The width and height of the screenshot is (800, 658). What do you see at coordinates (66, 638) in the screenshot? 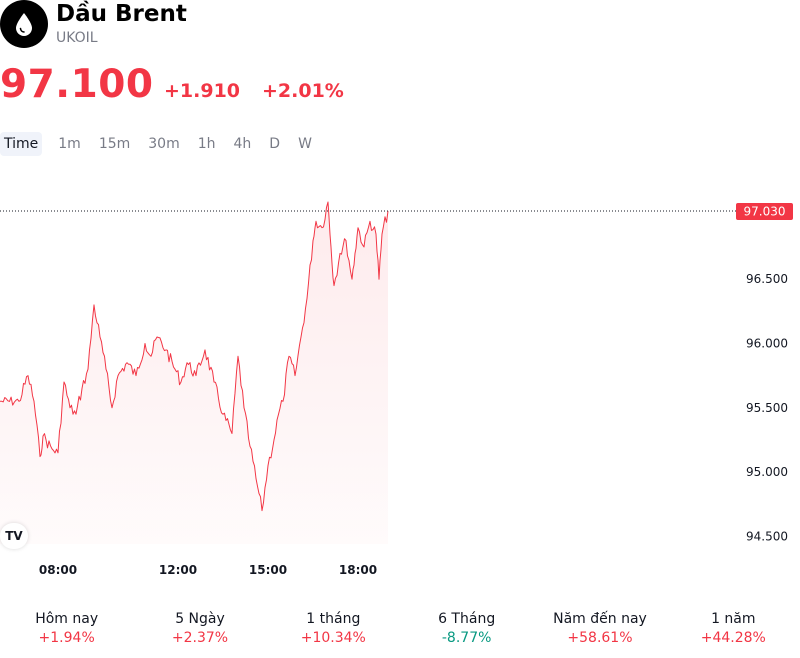
I see `performance-period-value: +1.94%` at bounding box center [66, 638].